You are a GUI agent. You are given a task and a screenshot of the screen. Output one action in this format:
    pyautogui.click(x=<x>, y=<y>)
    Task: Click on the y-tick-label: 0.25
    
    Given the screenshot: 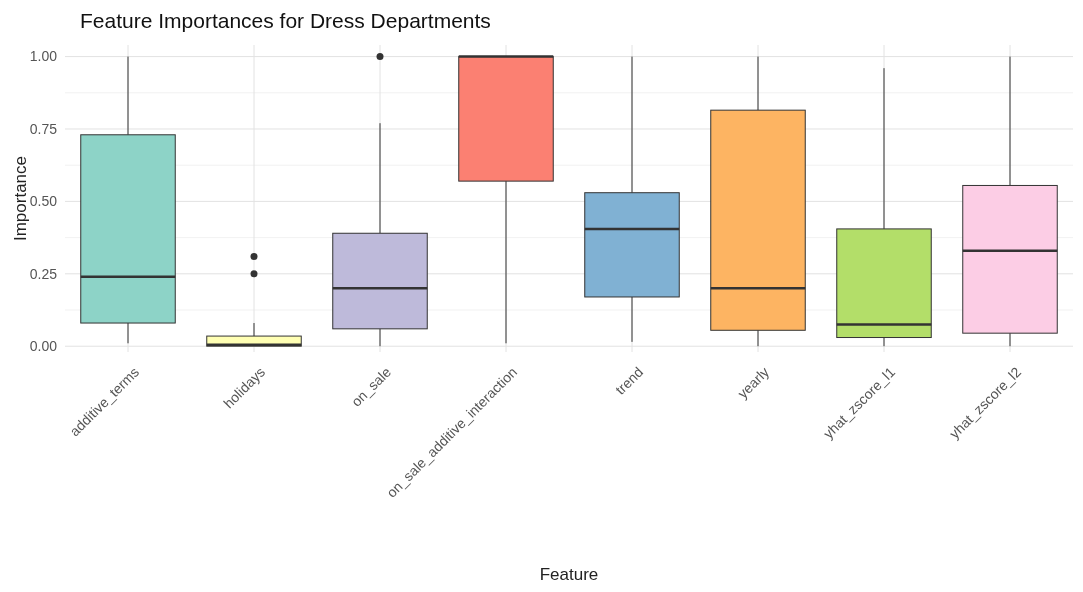 What is the action you would take?
    pyautogui.click(x=43, y=273)
    